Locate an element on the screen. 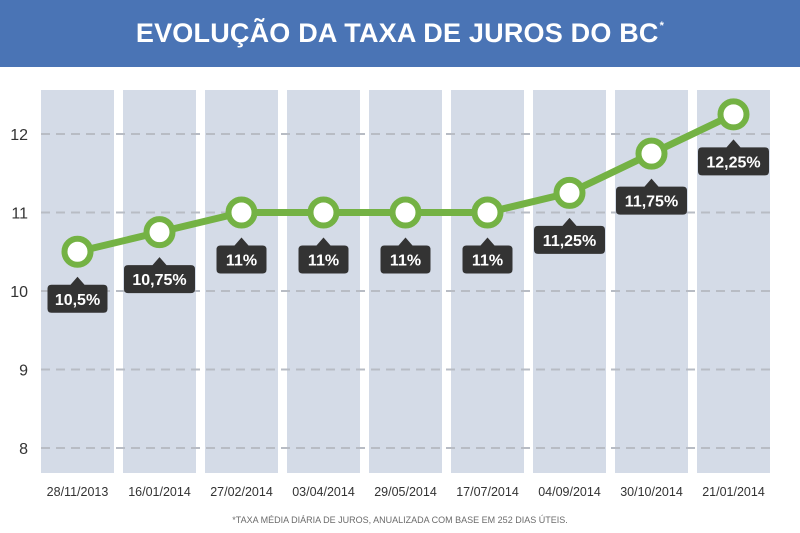 This screenshot has height=533, width=800. data-label: 11,75% is located at coordinates (651, 202).